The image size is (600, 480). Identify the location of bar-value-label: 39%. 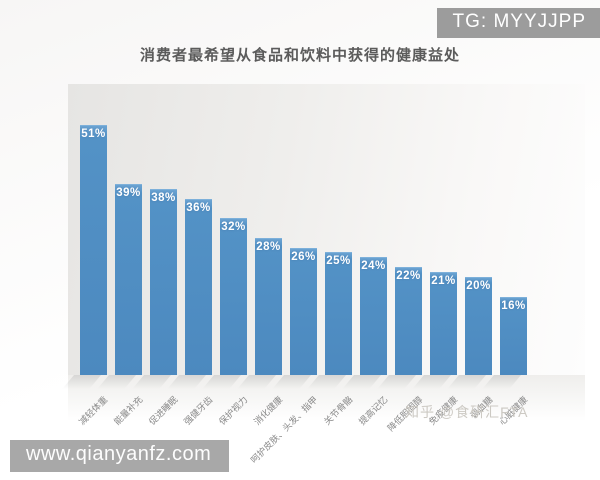
(128, 193).